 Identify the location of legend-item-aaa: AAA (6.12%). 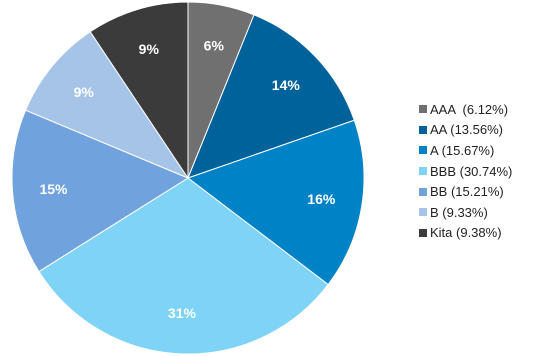
(465, 109).